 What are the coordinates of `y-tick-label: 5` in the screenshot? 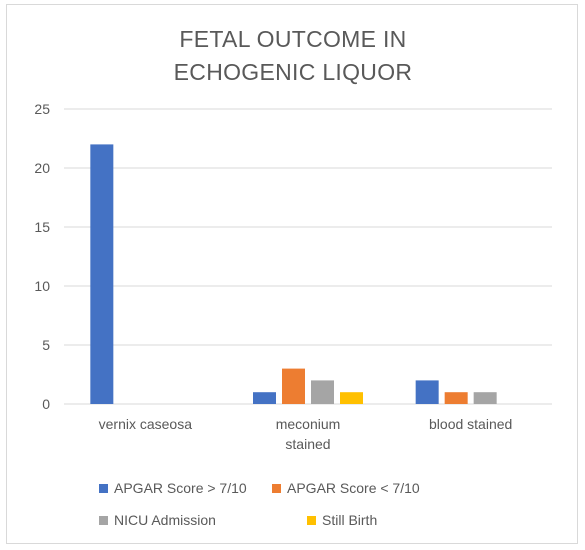 It's located at (46, 345).